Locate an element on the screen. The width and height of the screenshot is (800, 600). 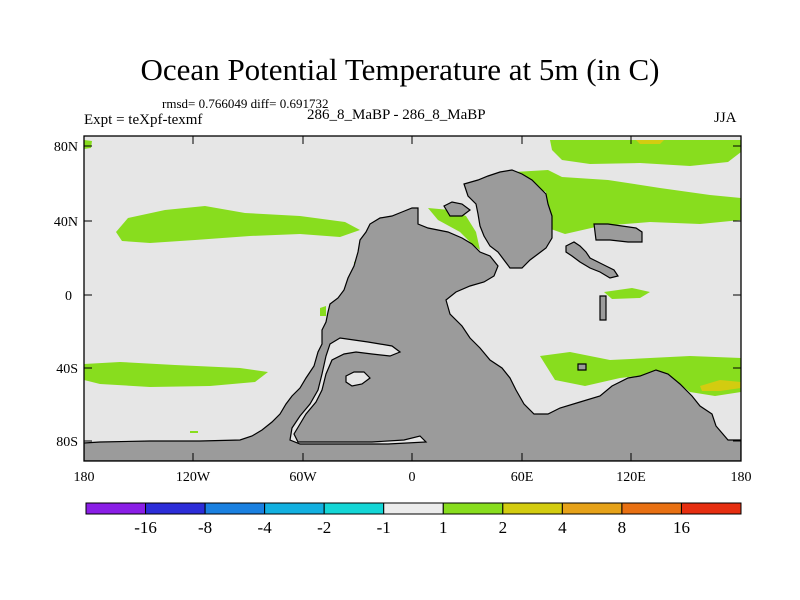
lat-label-80n: 80N is located at coordinates (66, 147).